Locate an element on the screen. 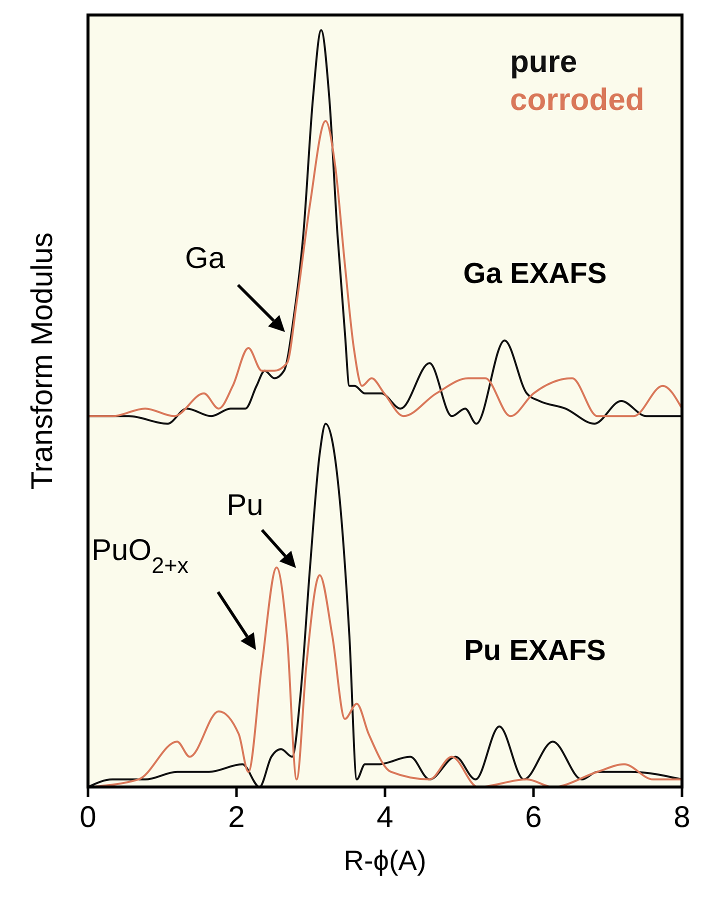 This screenshot has height=905, width=704. x-tick-label: 8 is located at coordinates (682, 817).